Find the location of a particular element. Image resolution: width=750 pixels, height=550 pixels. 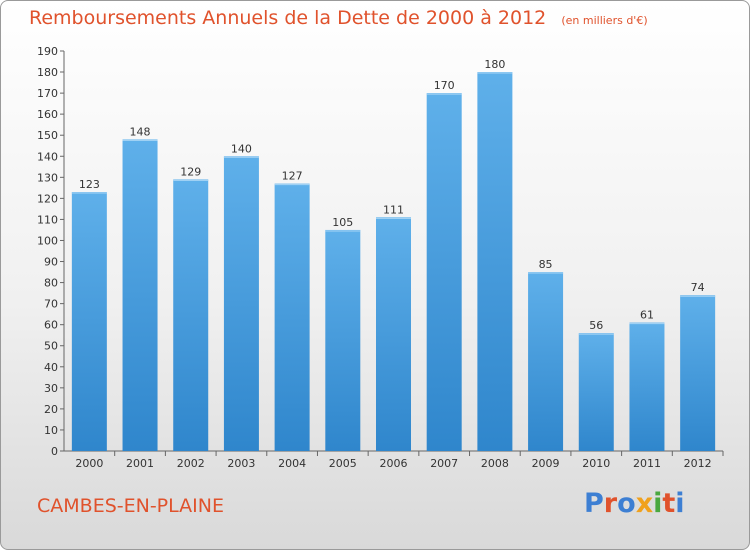

data-label: 129 is located at coordinates (190, 171).